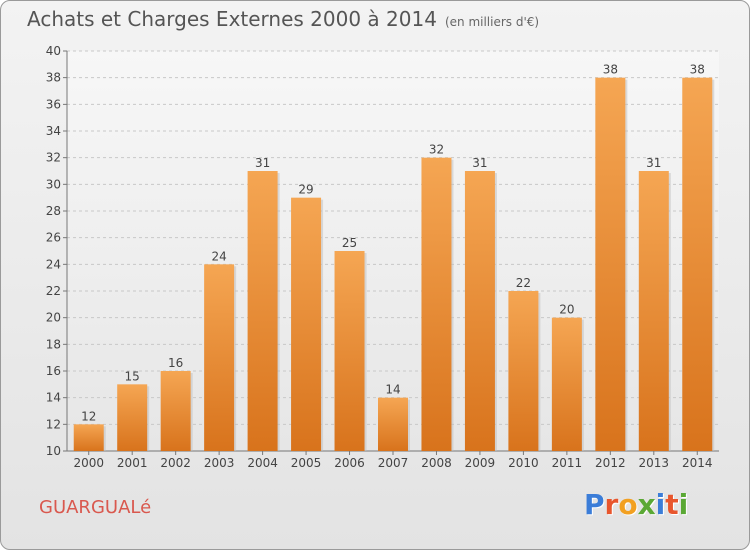 Image resolution: width=750 pixels, height=550 pixels. Describe the element at coordinates (53, 398) in the screenshot. I see `y-tick-label: 14` at that location.